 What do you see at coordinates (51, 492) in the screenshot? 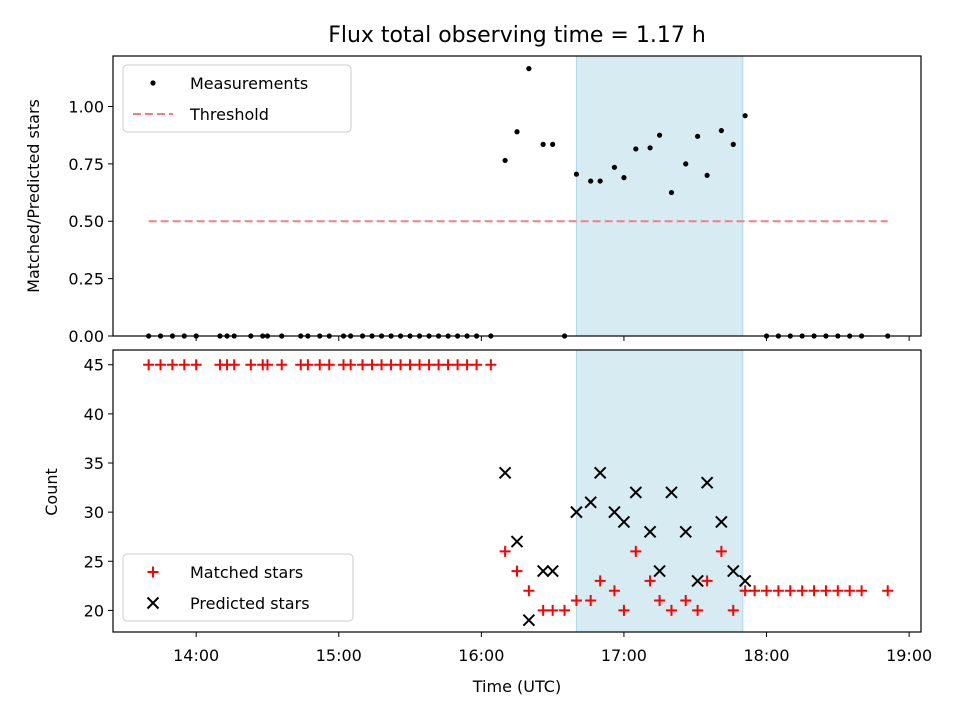
I see `lower-y-axis-label: Count` at bounding box center [51, 492].